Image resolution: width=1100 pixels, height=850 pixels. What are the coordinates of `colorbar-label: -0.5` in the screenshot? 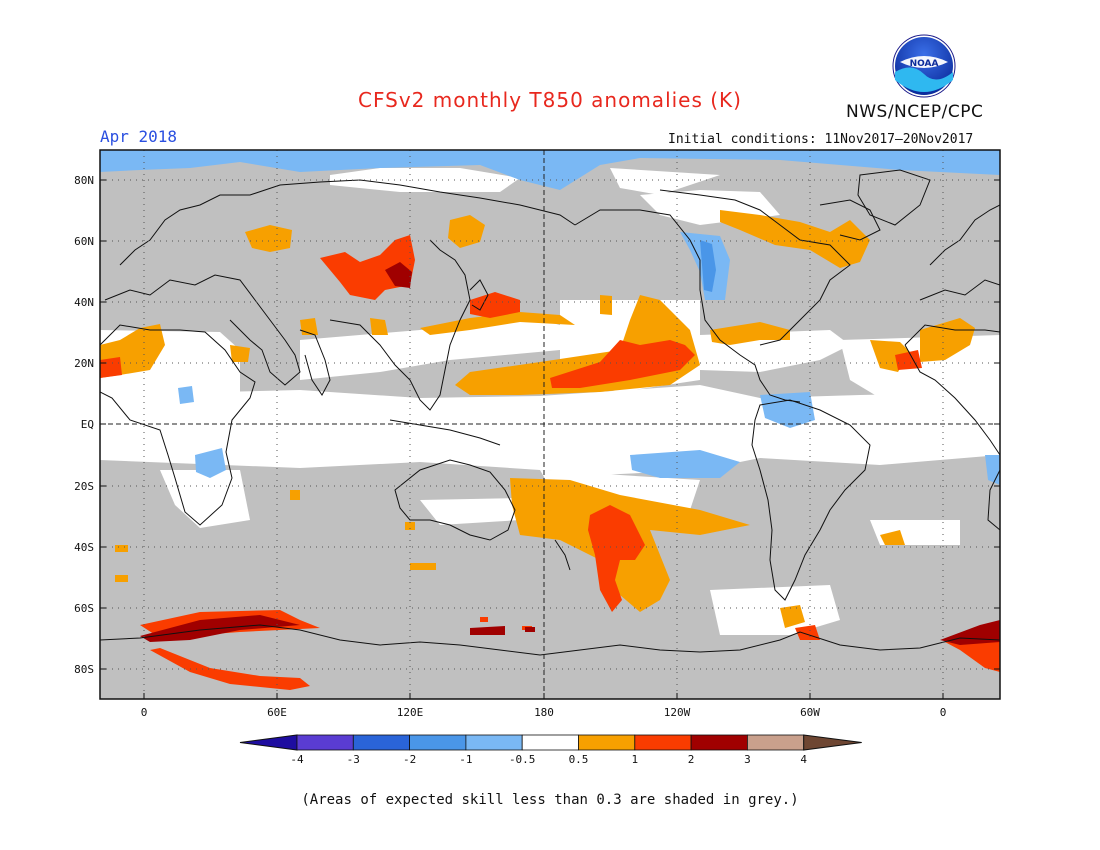 It's located at (522, 759).